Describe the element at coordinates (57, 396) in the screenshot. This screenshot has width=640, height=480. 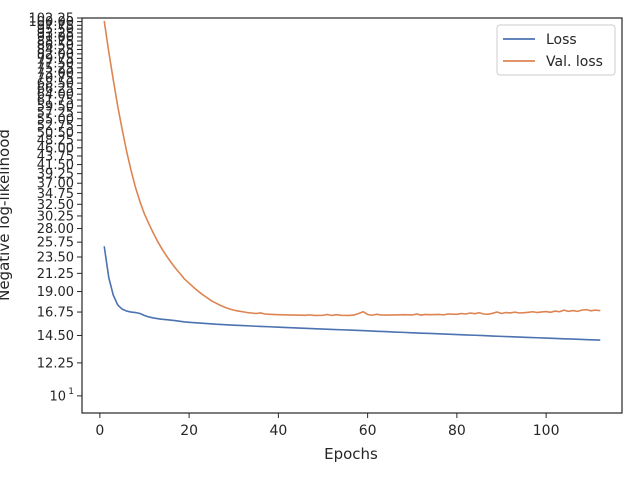
I see `y-tick-label-0: 10` at that location.